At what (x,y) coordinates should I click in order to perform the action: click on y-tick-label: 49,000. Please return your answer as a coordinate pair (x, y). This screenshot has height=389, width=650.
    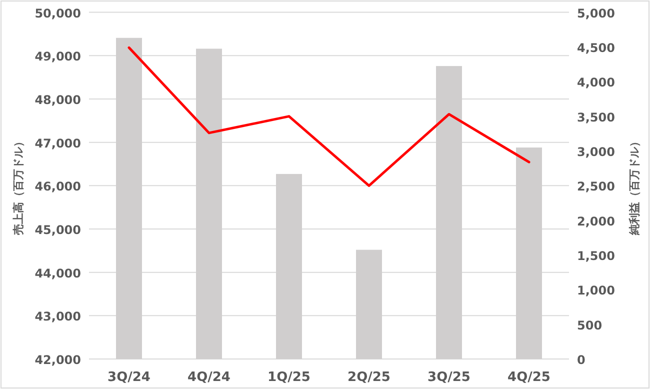
    Looking at the image, I should click on (57, 57).